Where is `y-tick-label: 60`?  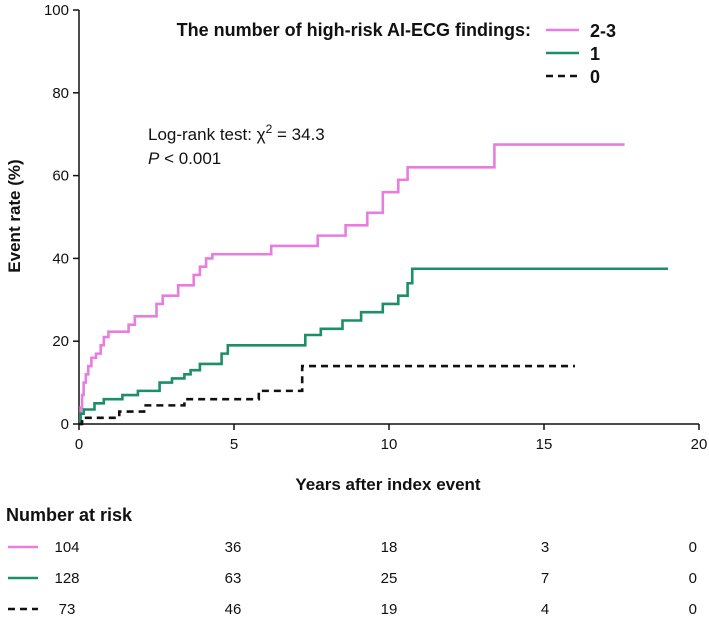
y-tick-label: 60 is located at coordinates (60, 176).